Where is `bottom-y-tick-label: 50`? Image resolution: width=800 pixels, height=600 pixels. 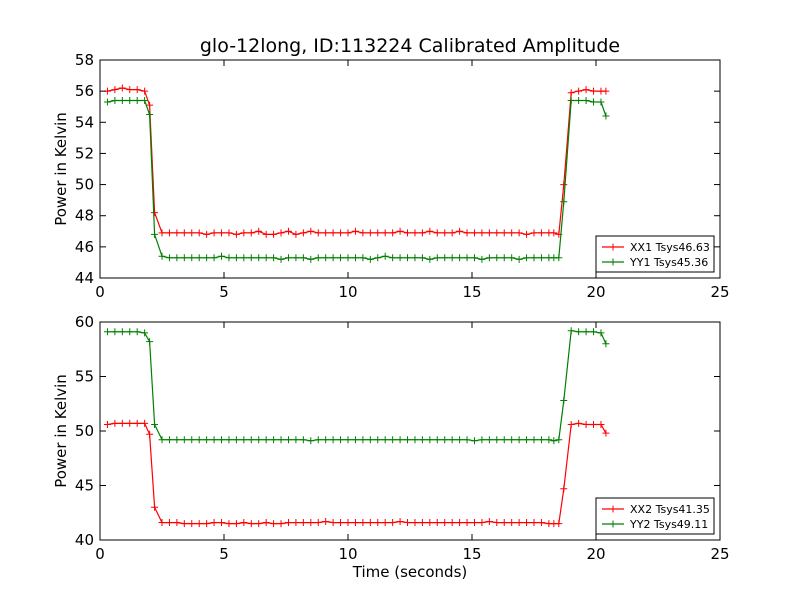 bottom-y-tick-label: 50 is located at coordinates (84, 431).